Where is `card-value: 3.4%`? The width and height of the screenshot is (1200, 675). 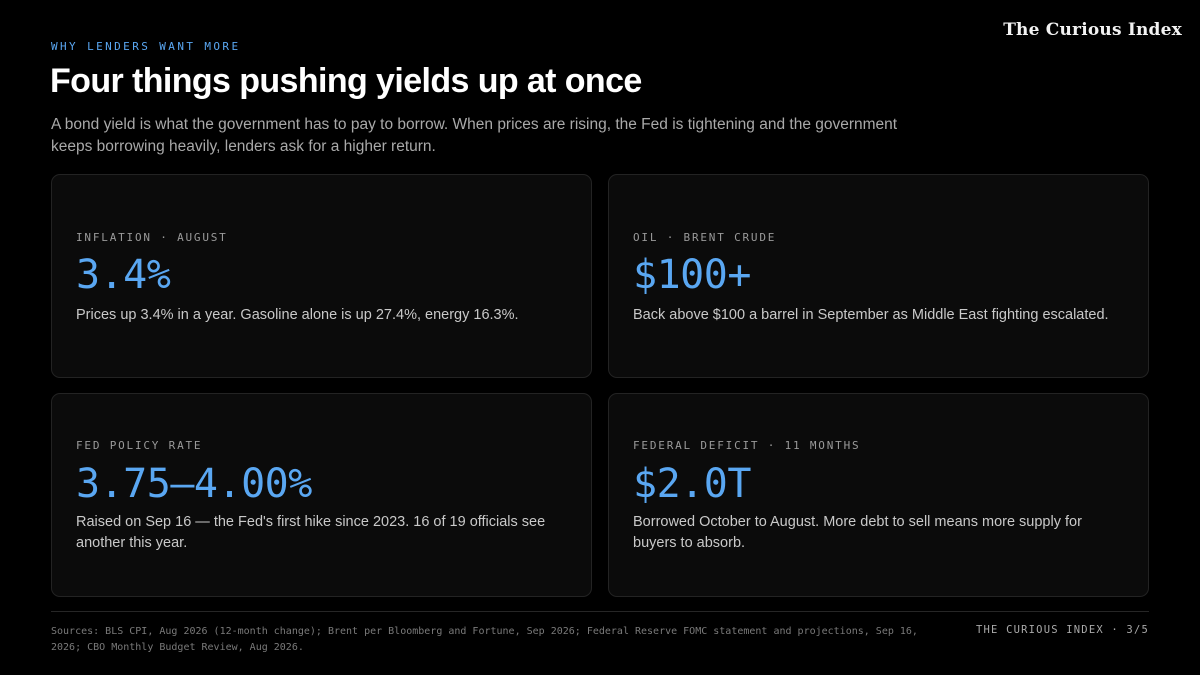
card-value: 3.4% is located at coordinates (123, 275).